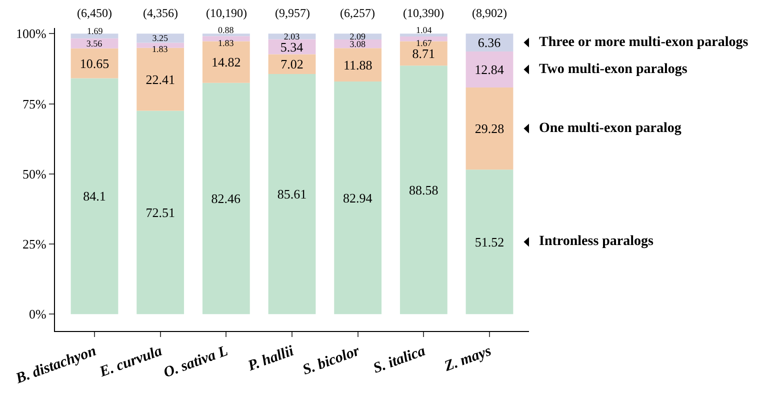 The width and height of the screenshot is (769, 403). I want to click on data-label: 3.25, so click(160, 38).